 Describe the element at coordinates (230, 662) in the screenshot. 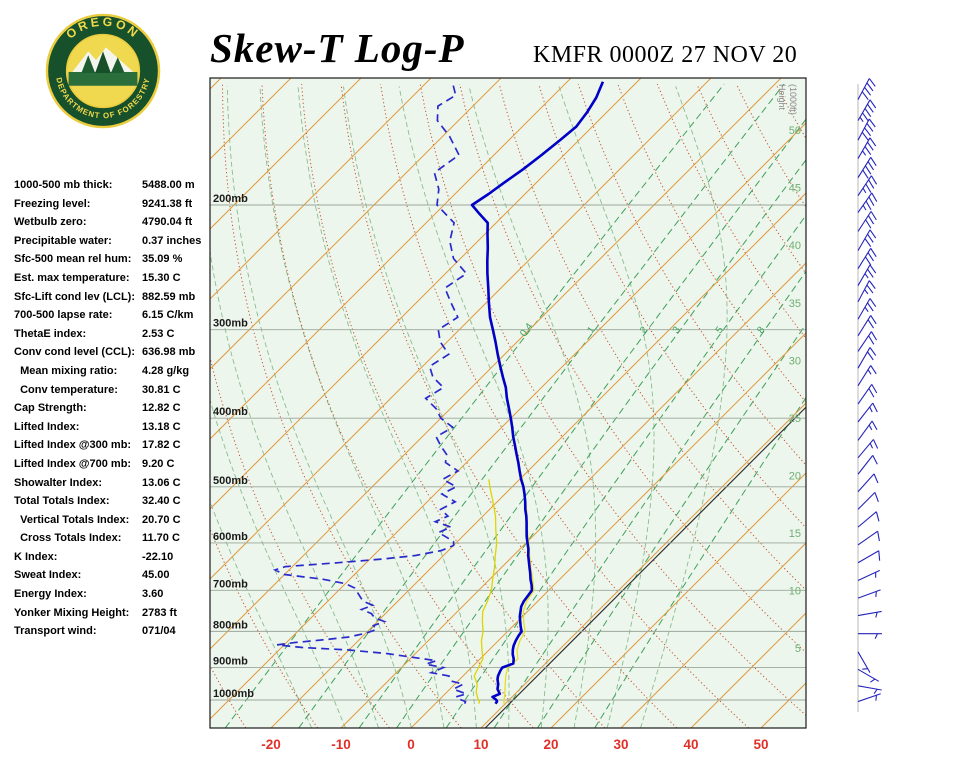

I see `pressure-axis-label: 900mb` at that location.